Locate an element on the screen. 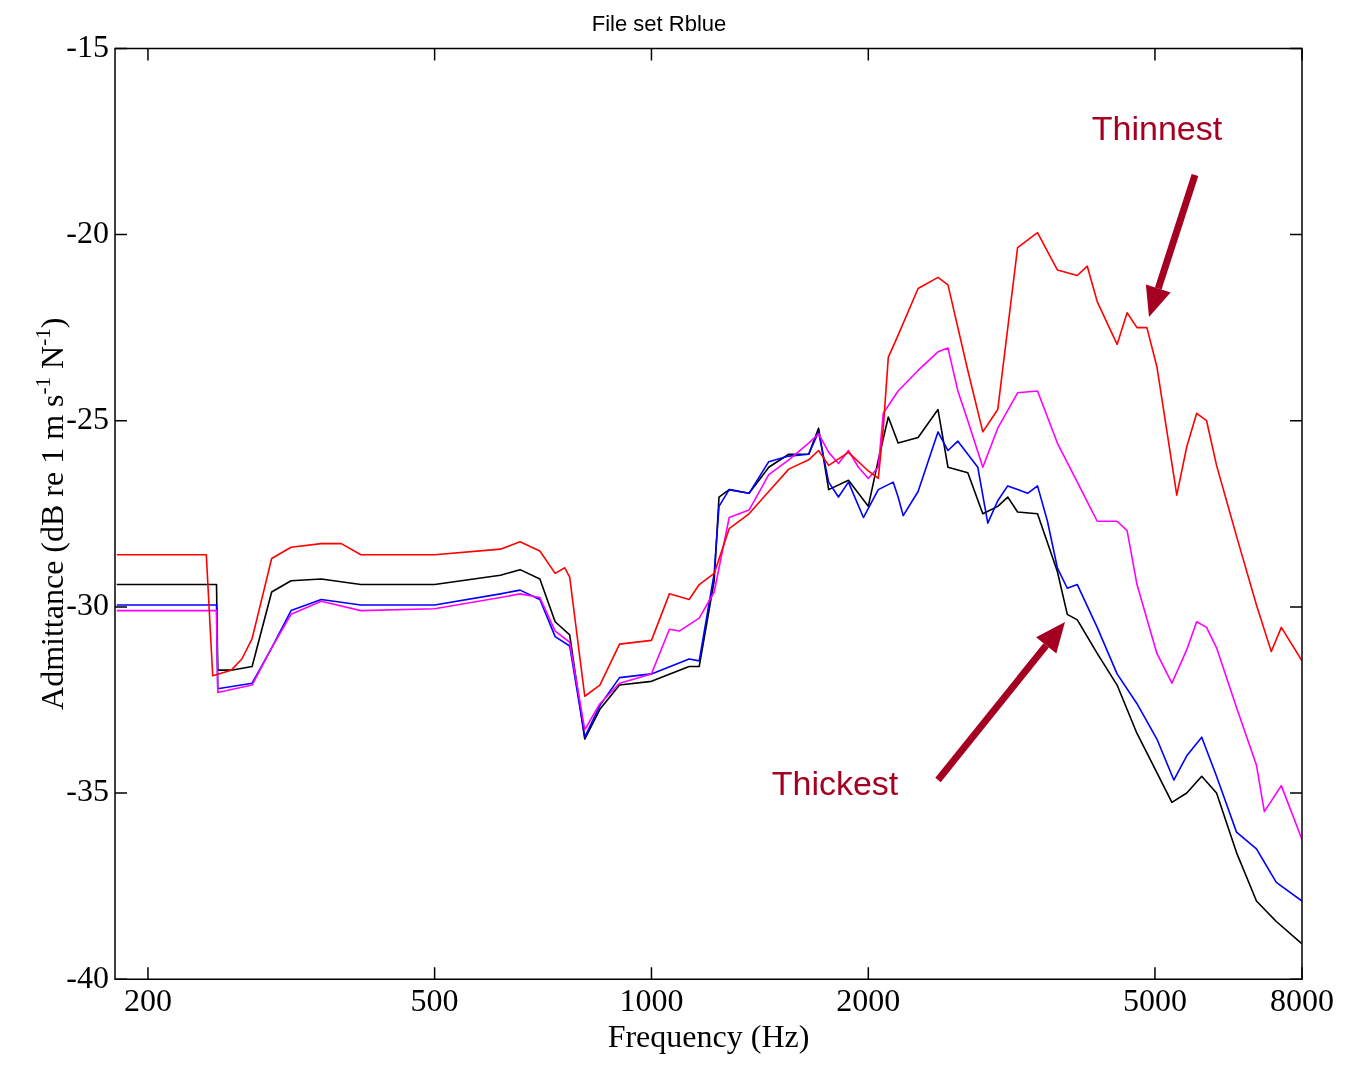 The height and width of the screenshot is (1066, 1347). annotation: Thinnest is located at coordinates (1157, 128).